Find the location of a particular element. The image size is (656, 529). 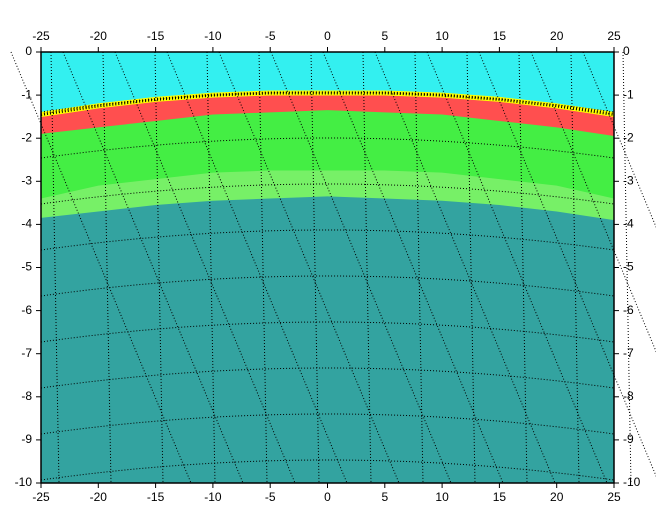

layer is located at coordinates (327, 83).